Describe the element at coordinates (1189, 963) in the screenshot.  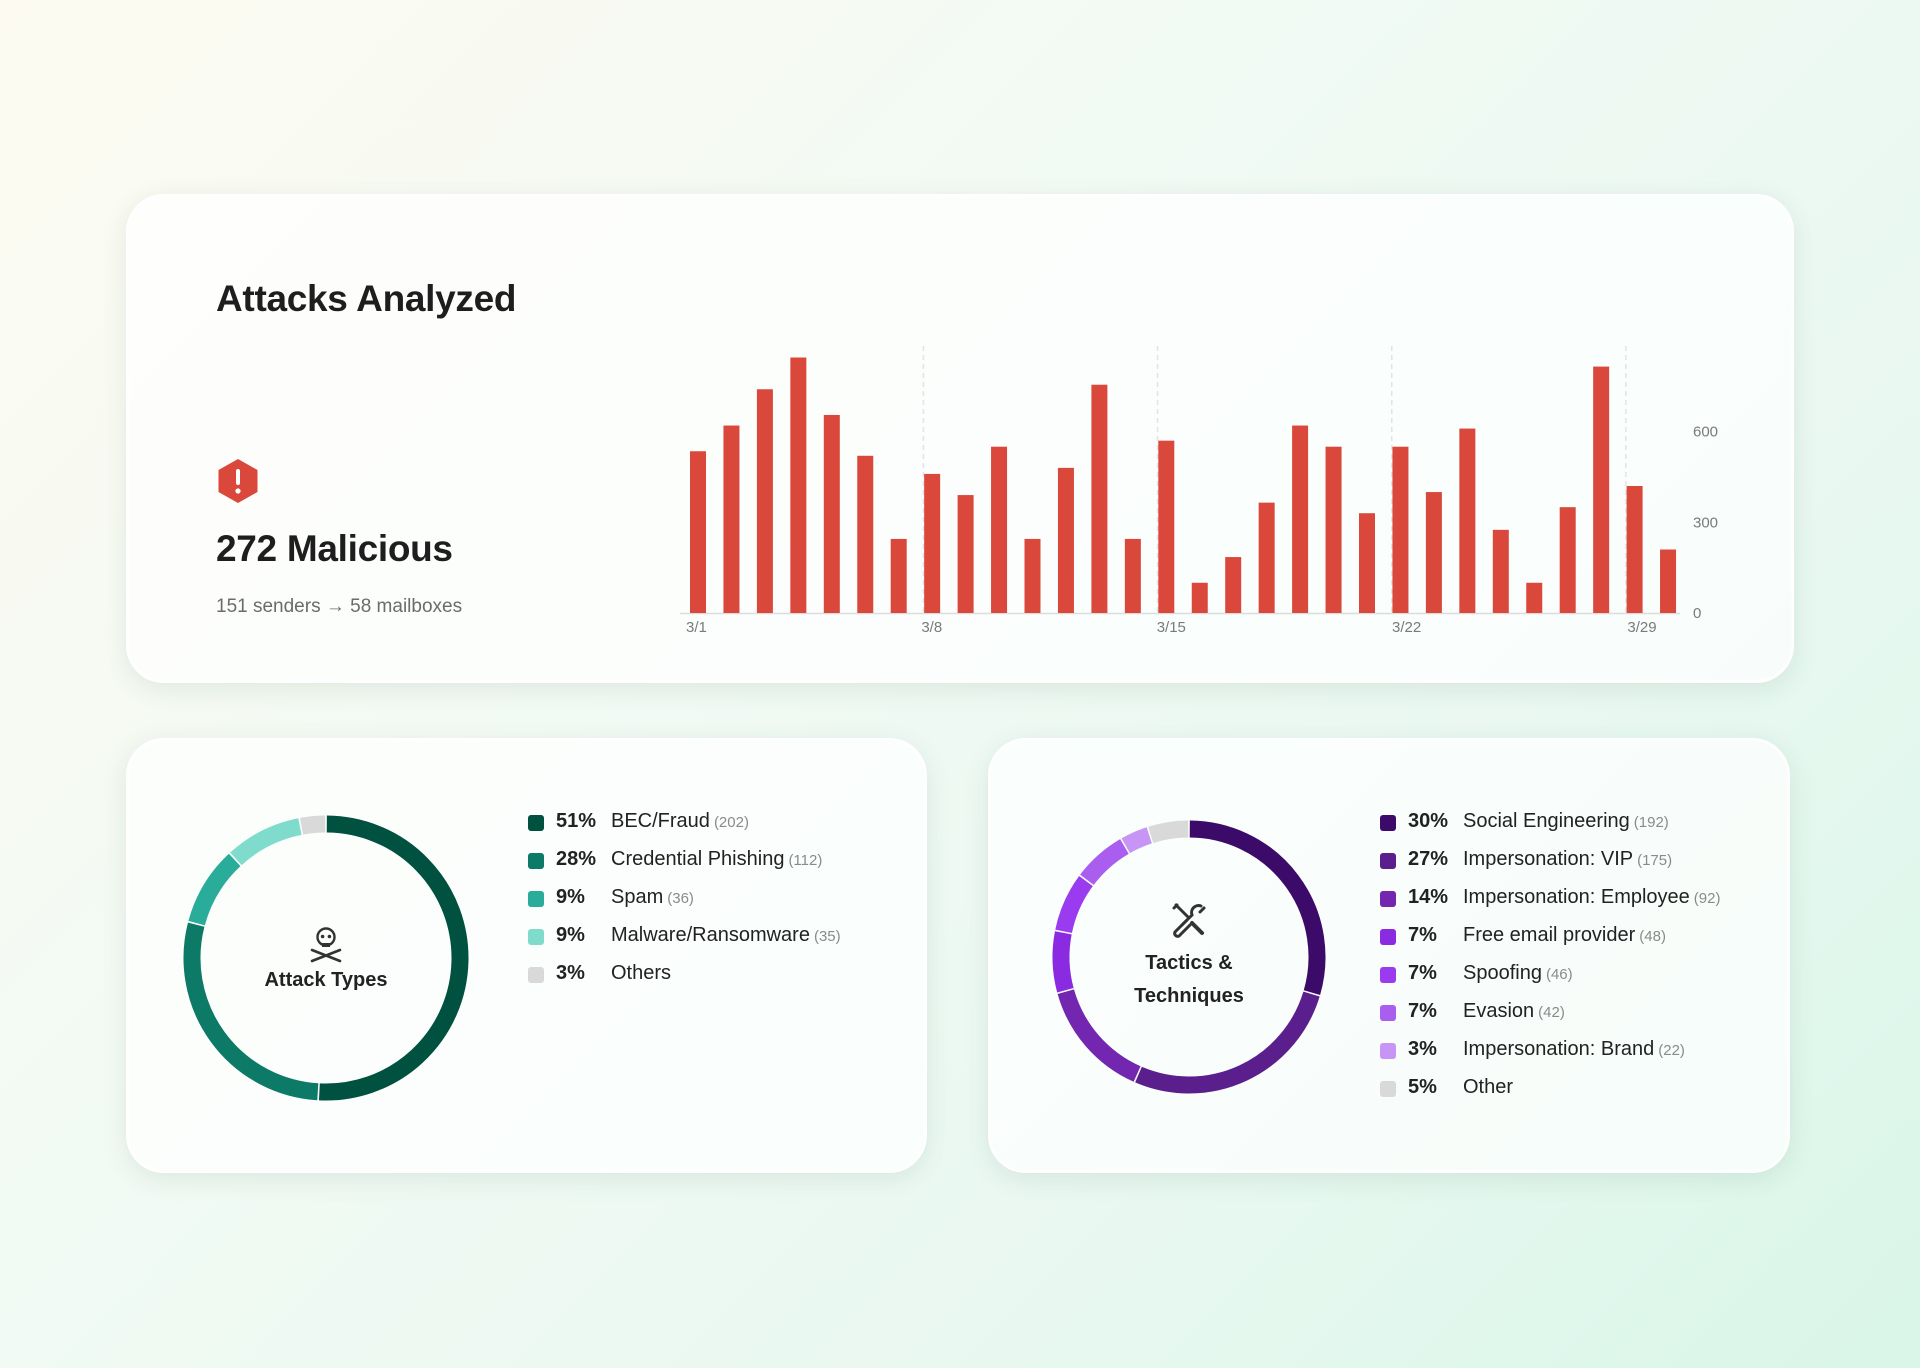
I see `tactics-label-line1: Tactics &` at that location.